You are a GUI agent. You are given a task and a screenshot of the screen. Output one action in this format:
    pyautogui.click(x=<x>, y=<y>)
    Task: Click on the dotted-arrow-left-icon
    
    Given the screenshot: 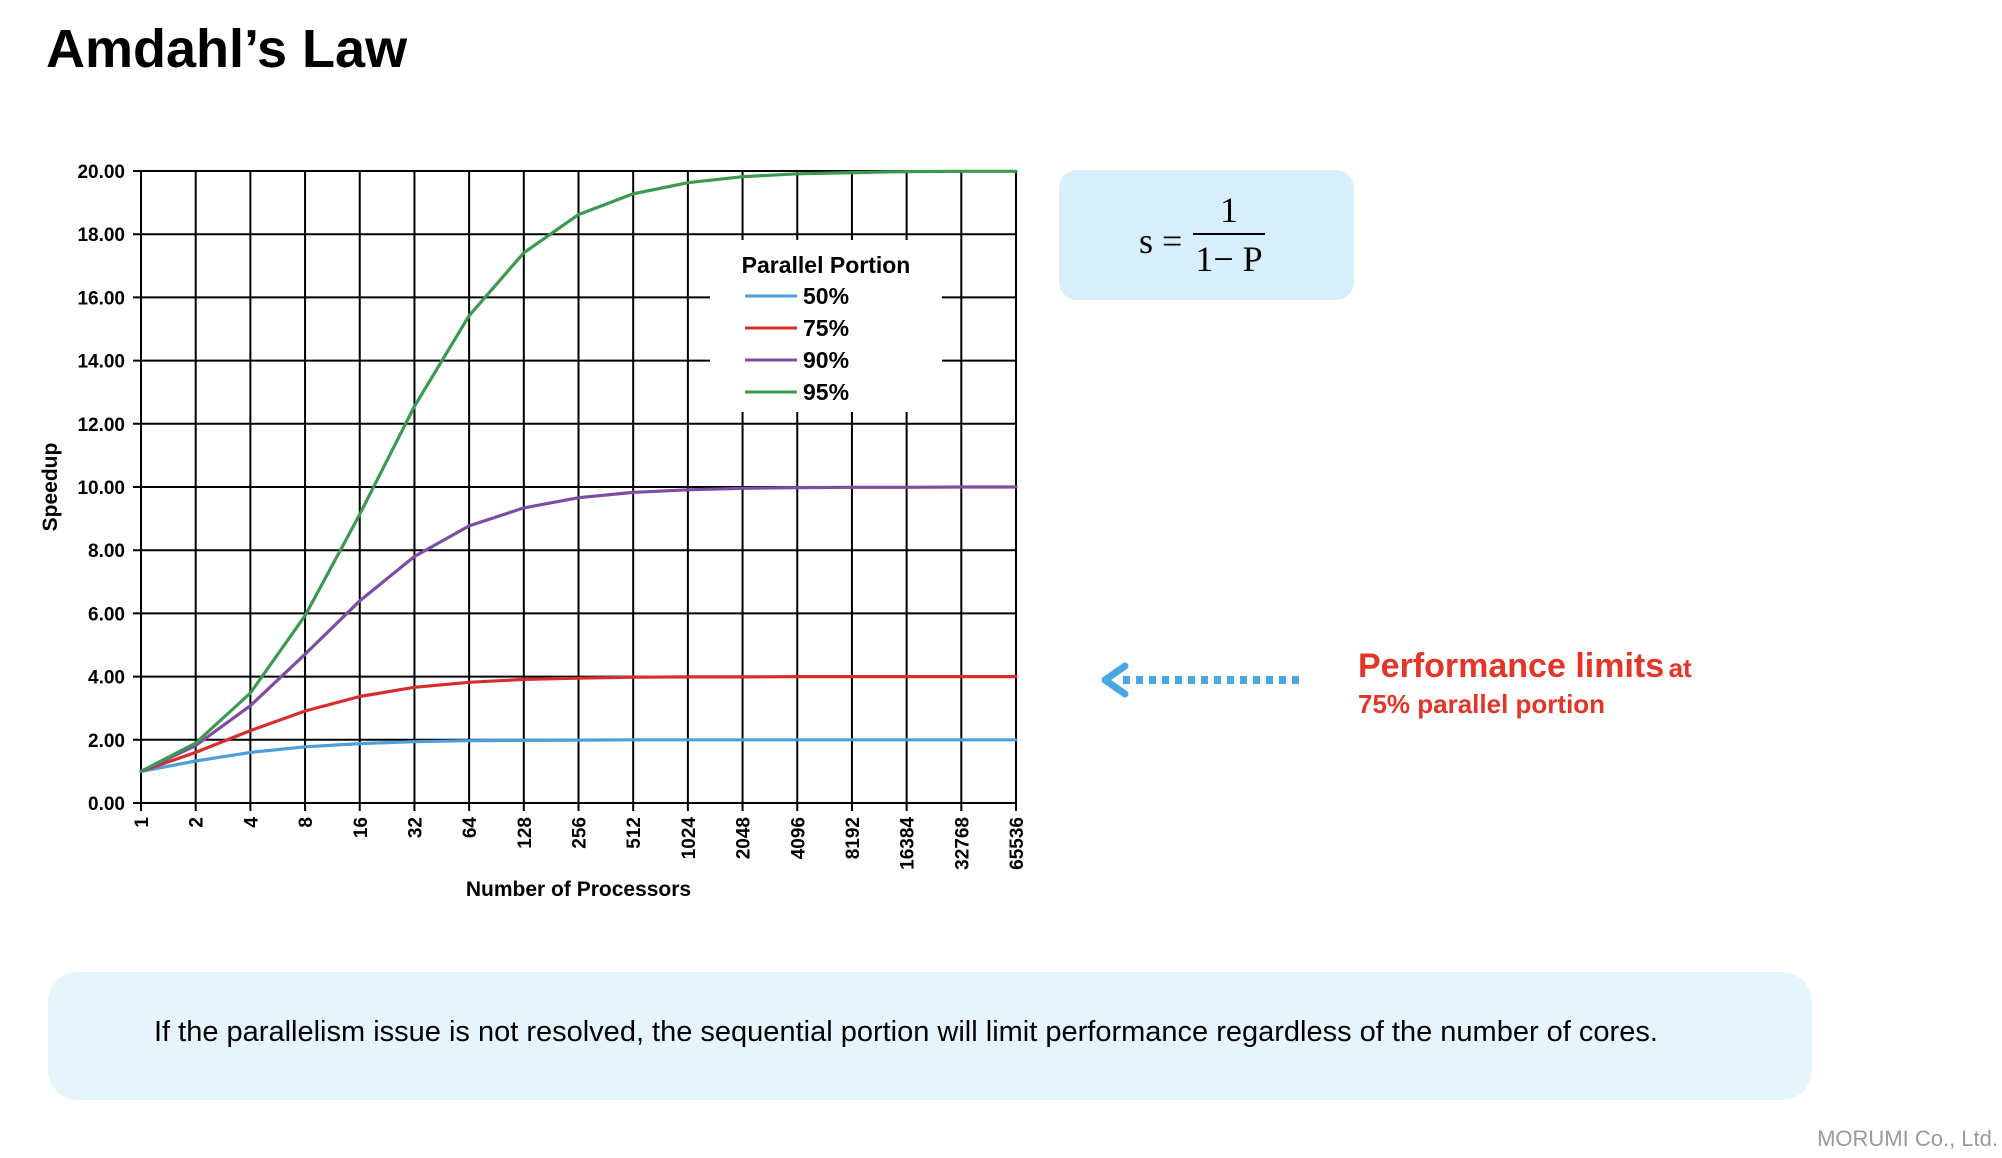 What is the action you would take?
    pyautogui.click(x=1203, y=680)
    